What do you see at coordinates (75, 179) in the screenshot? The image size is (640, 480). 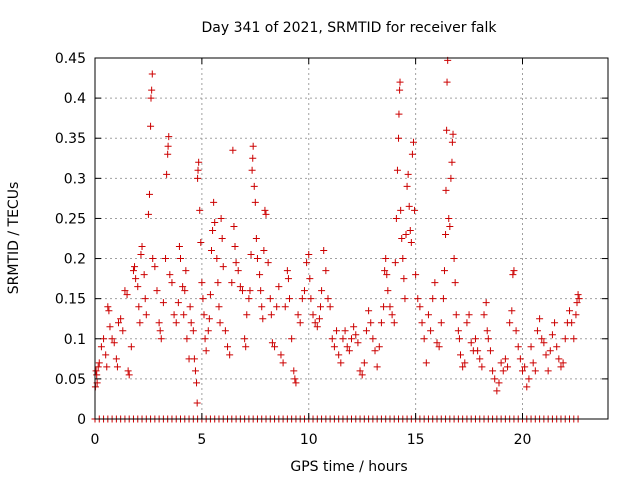 I see `y-tick-label: 0.3` at bounding box center [75, 179].